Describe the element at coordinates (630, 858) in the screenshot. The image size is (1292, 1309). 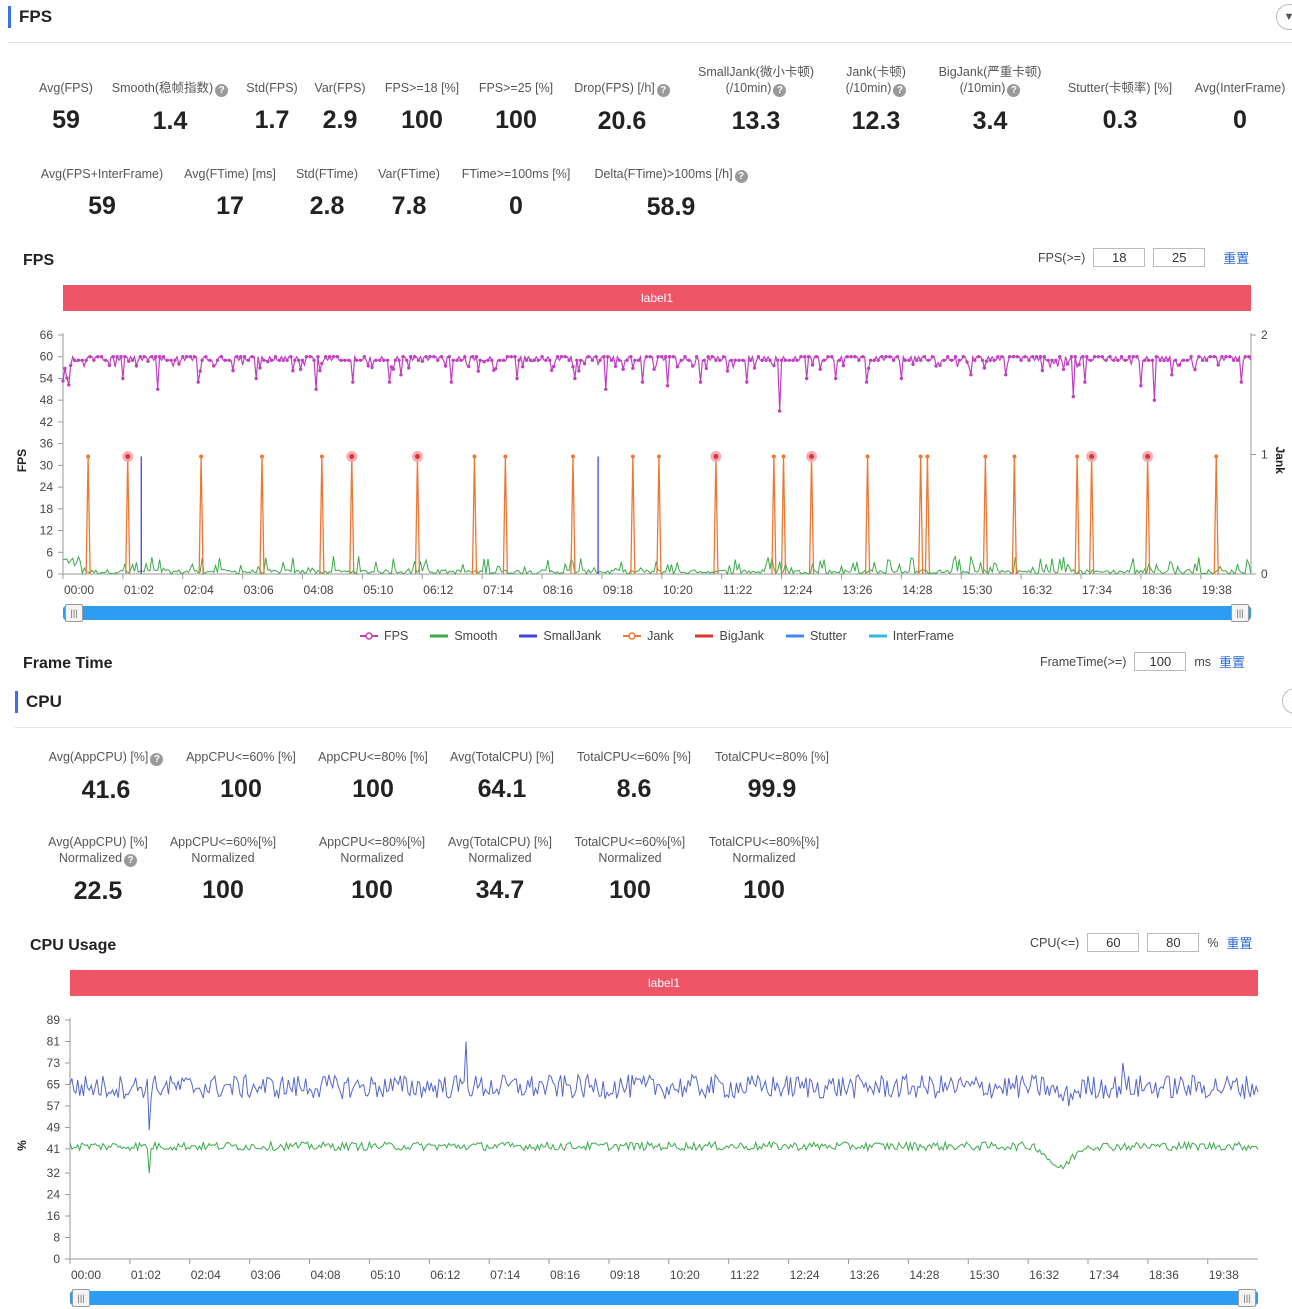
I see `metric-label-line2: Normalized` at that location.